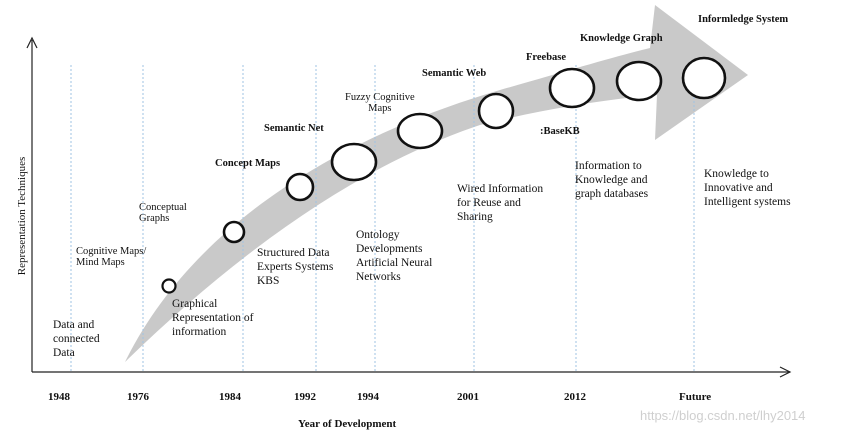 The image size is (850, 437). I want to click on node-fuzzy-cognitive-maps, so click(420, 131).